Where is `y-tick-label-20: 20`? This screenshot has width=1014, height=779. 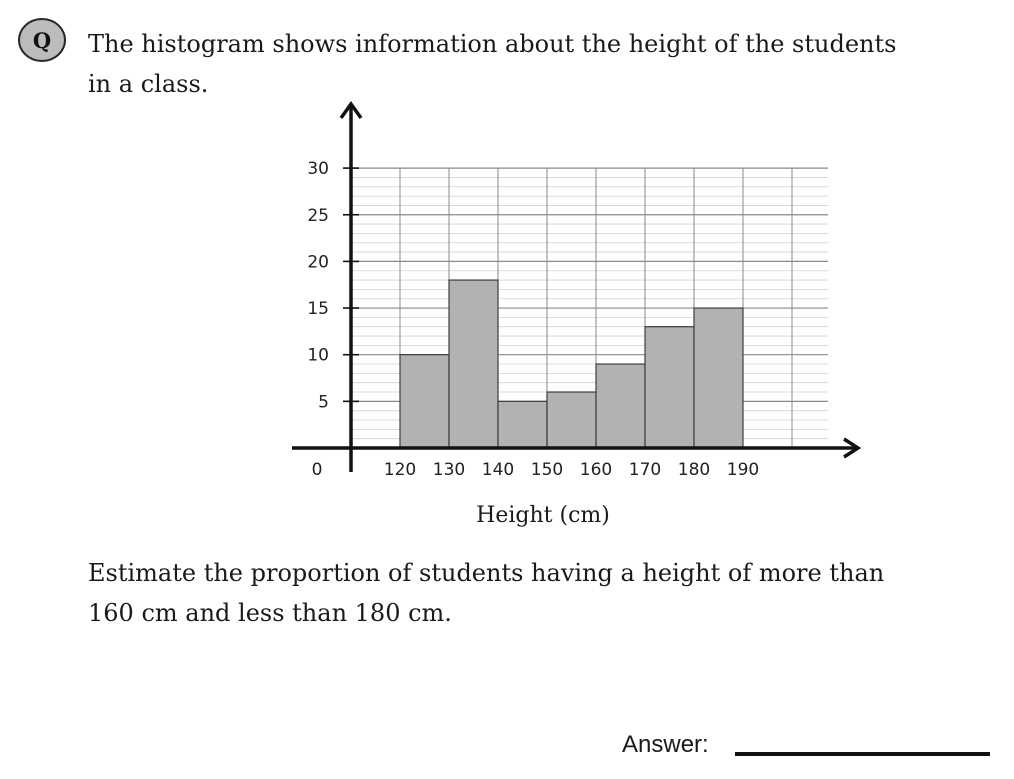 y-tick-label-20: 20 is located at coordinates (318, 262).